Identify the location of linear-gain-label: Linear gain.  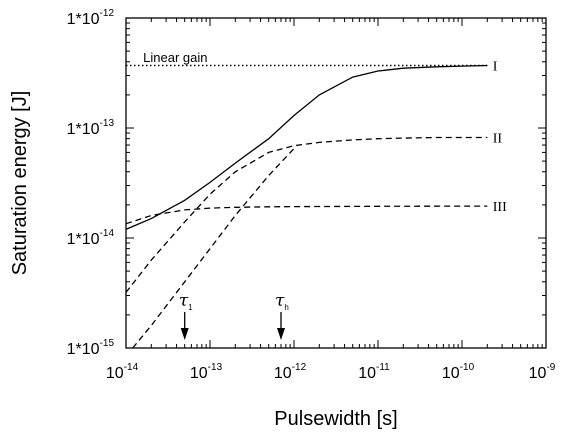
(175, 57).